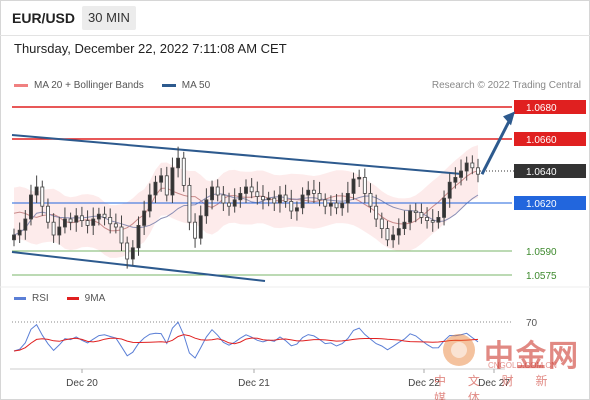 The height and width of the screenshot is (400, 590). Describe the element at coordinates (541, 252) in the screenshot. I see `level-label-4: 1.0590` at that location.